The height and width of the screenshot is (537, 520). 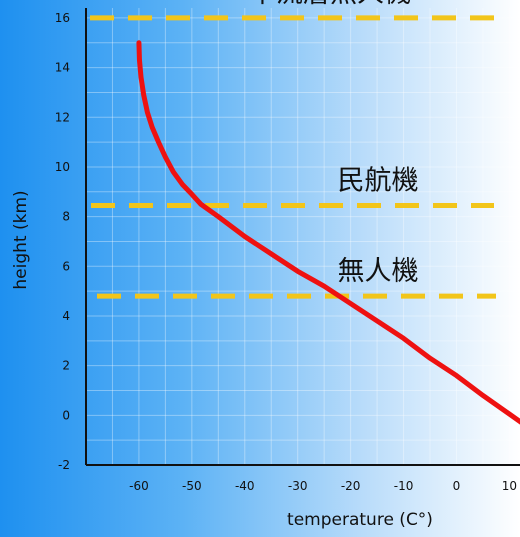 What do you see at coordinates (64, 465) in the screenshot?
I see `y-tick-label: -2` at bounding box center [64, 465].